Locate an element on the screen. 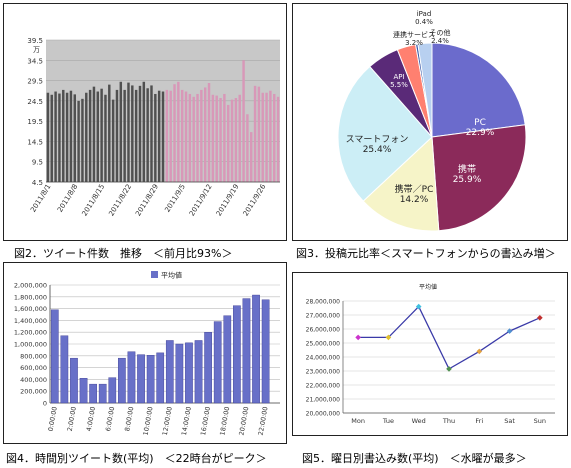 This screenshot has width=571, height=468. y-tick-label: 1,800,000 is located at coordinates (30, 297).